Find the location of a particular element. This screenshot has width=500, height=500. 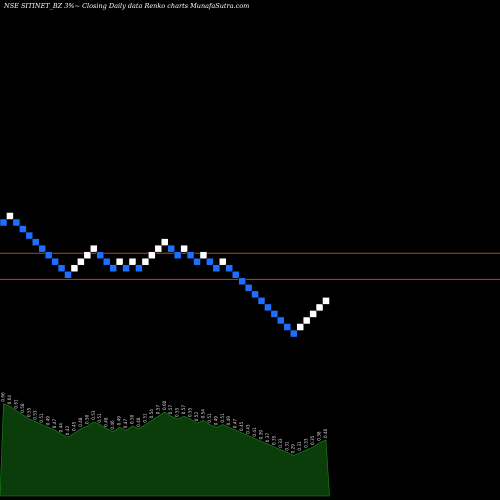

volume-label: 0.66 is located at coordinates (3, 397).